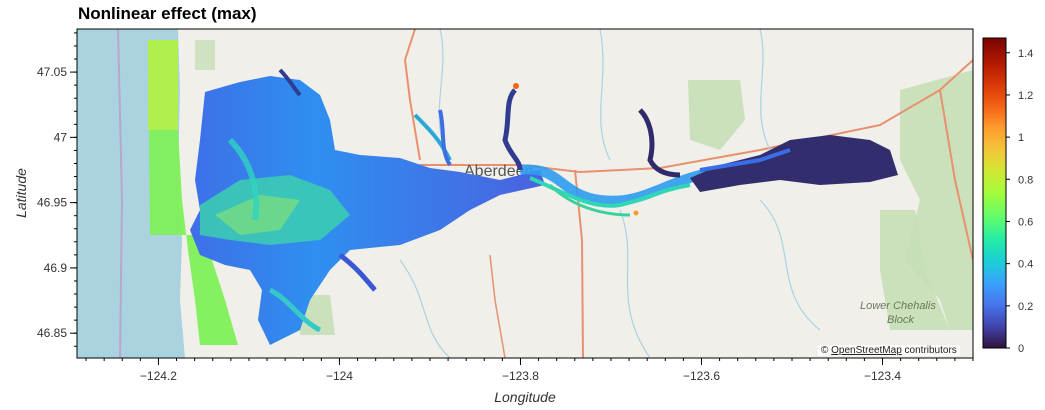 This screenshot has width=1045, height=410. I want to click on y-tick-label: 47, so click(61, 137).